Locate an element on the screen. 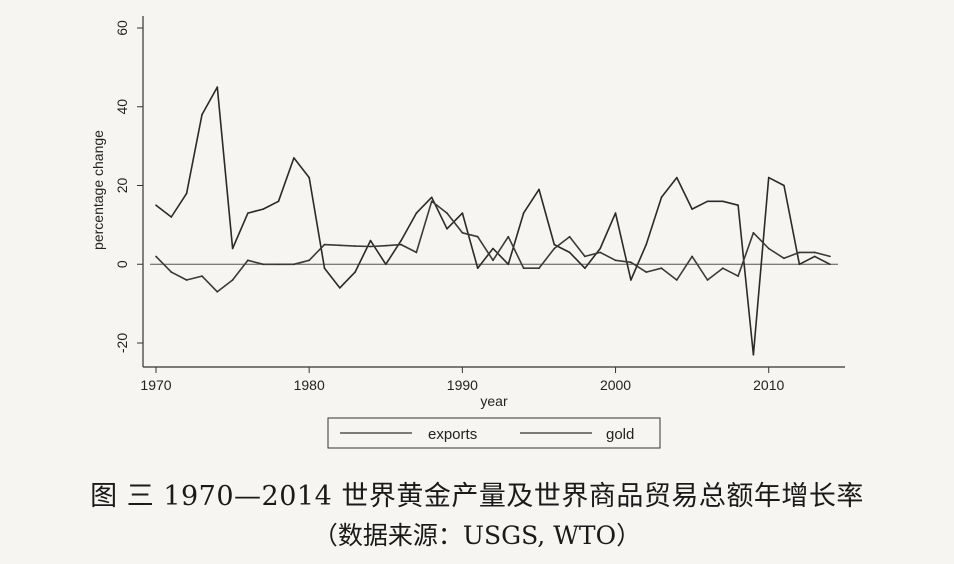  data-point-gold-2013 is located at coordinates (814, 252).